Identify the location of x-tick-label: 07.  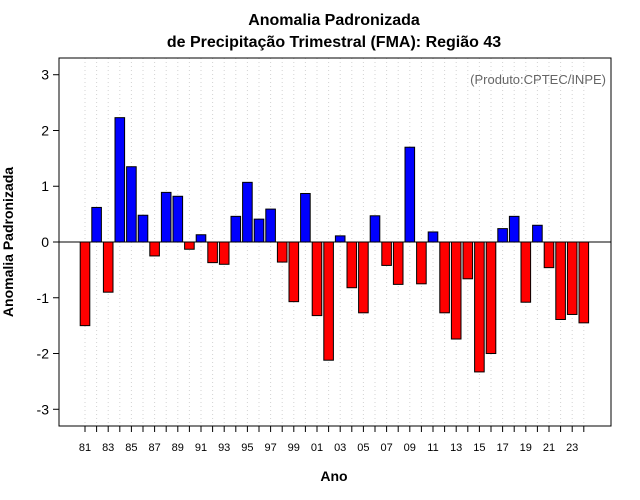
(386, 448).